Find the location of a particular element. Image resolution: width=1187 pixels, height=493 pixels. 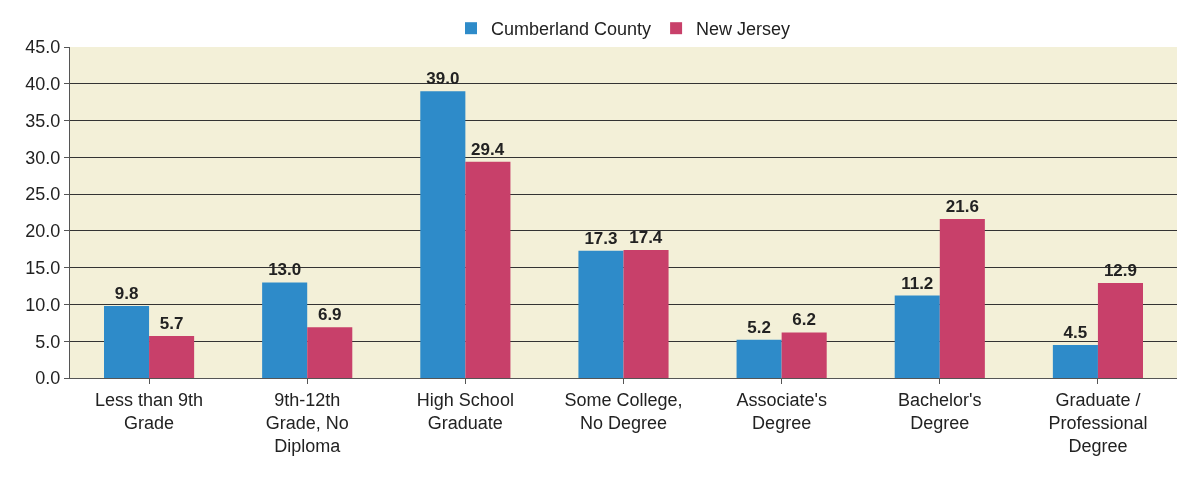

y-tick-label: 45.0 is located at coordinates (43, 47).